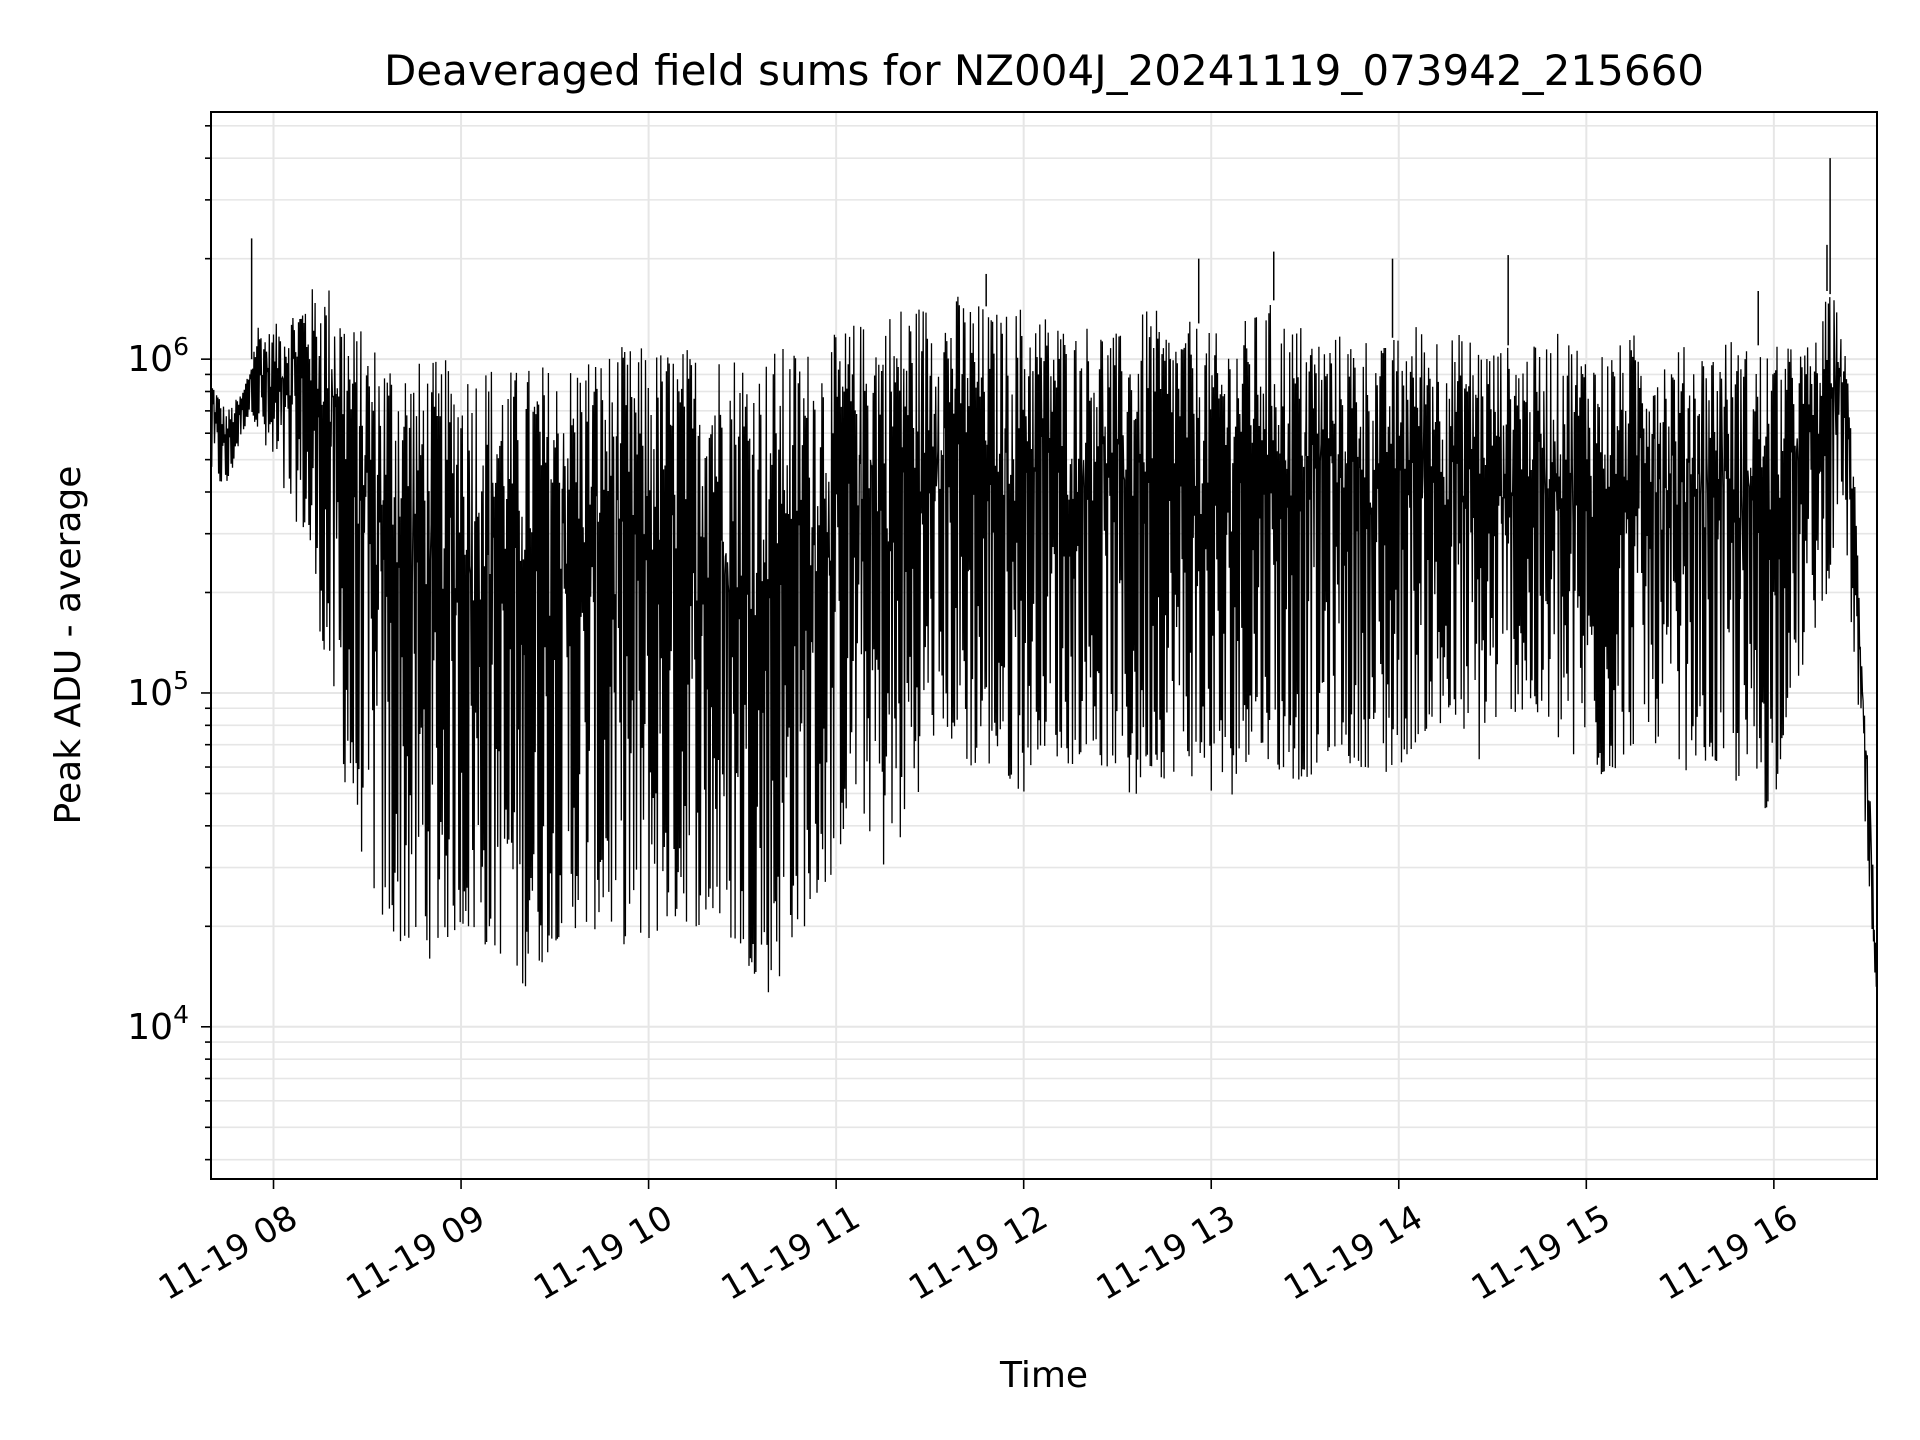  I want to click on y-tick-label: 10⁴, so click(158, 1024).